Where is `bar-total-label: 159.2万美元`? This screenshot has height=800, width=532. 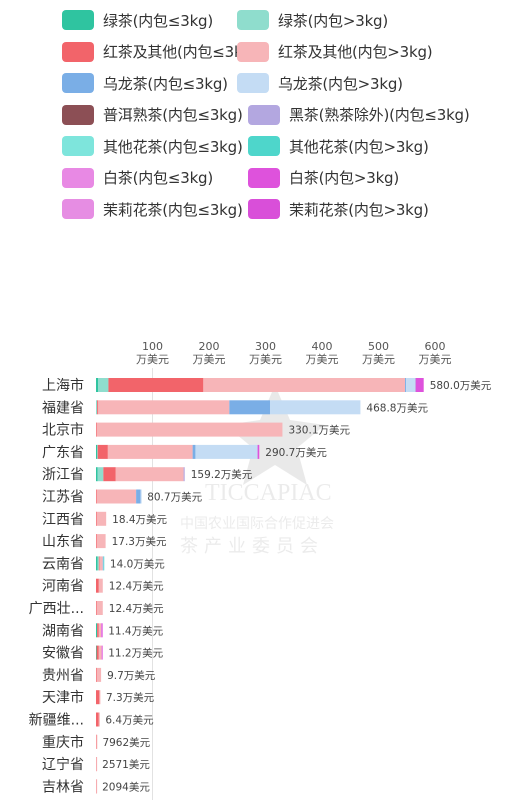 bar-total-label: 159.2万美元 is located at coordinates (222, 474).